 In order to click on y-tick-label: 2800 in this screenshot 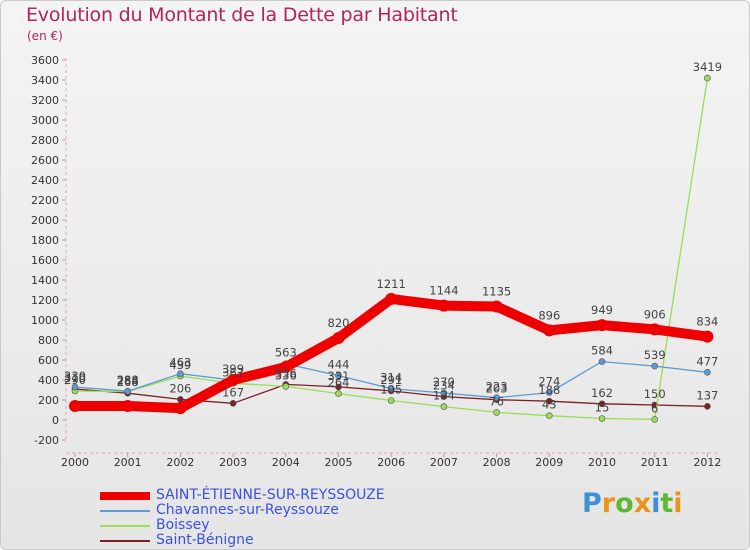, I will do `click(45, 140)`.